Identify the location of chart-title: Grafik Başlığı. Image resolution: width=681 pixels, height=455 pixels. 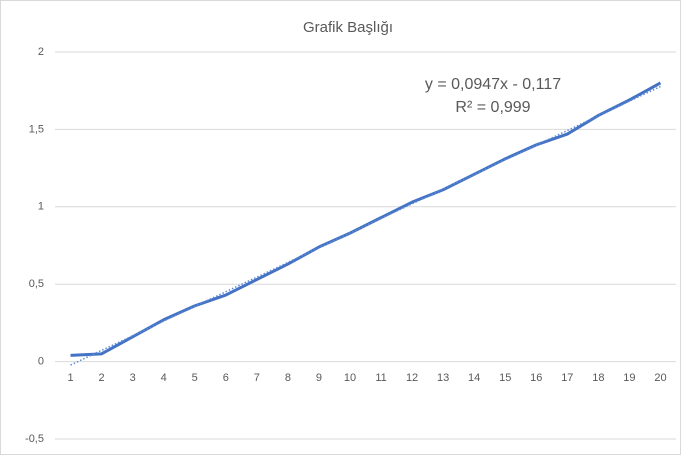
(348, 27).